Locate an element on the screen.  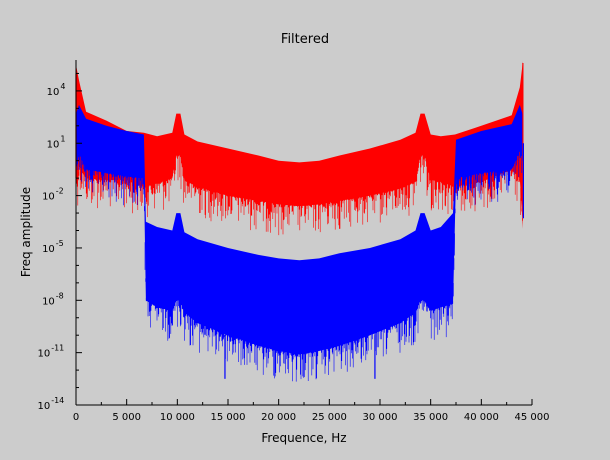
y-tick-exponent: -14 is located at coordinates (57, 400).